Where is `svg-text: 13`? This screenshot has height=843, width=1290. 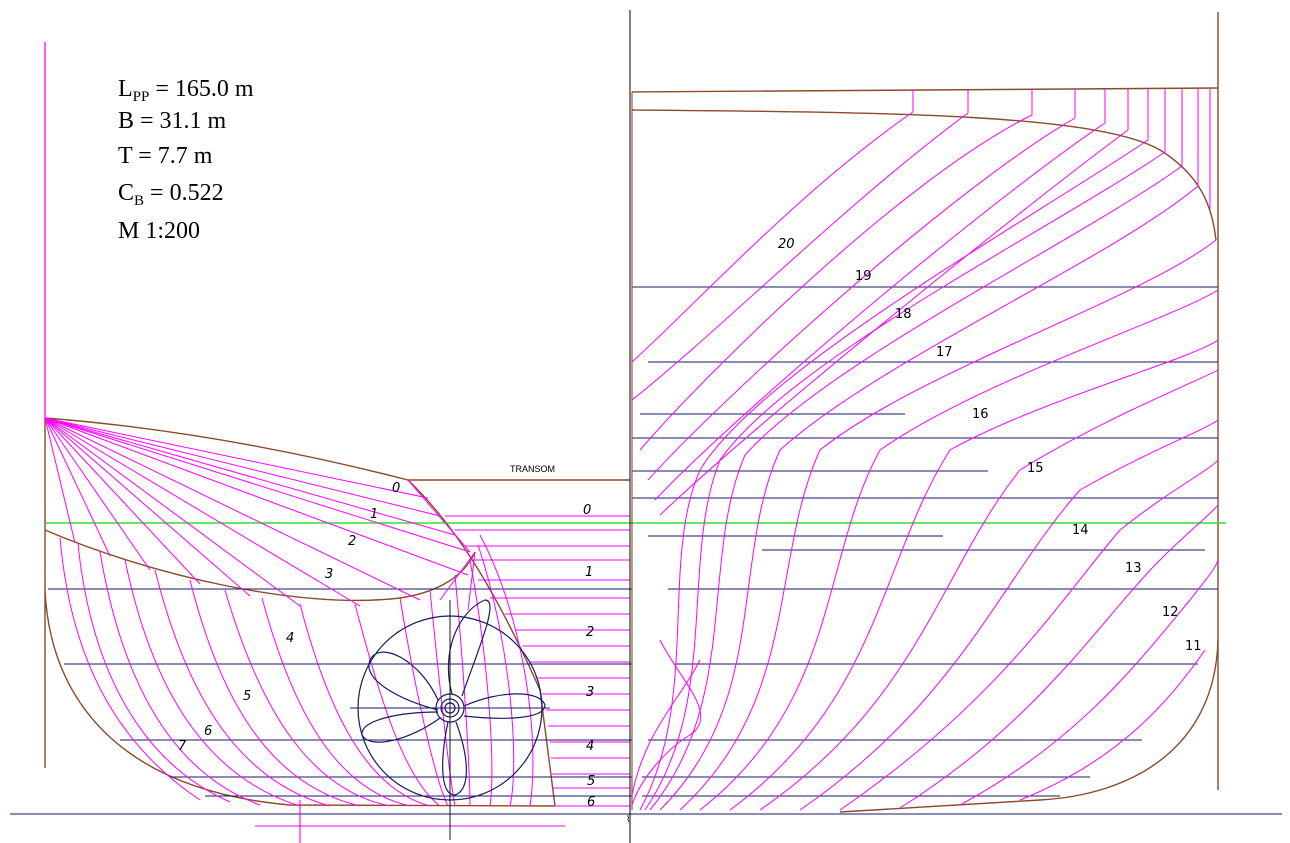
svg-text: 13 is located at coordinates (1133, 568).